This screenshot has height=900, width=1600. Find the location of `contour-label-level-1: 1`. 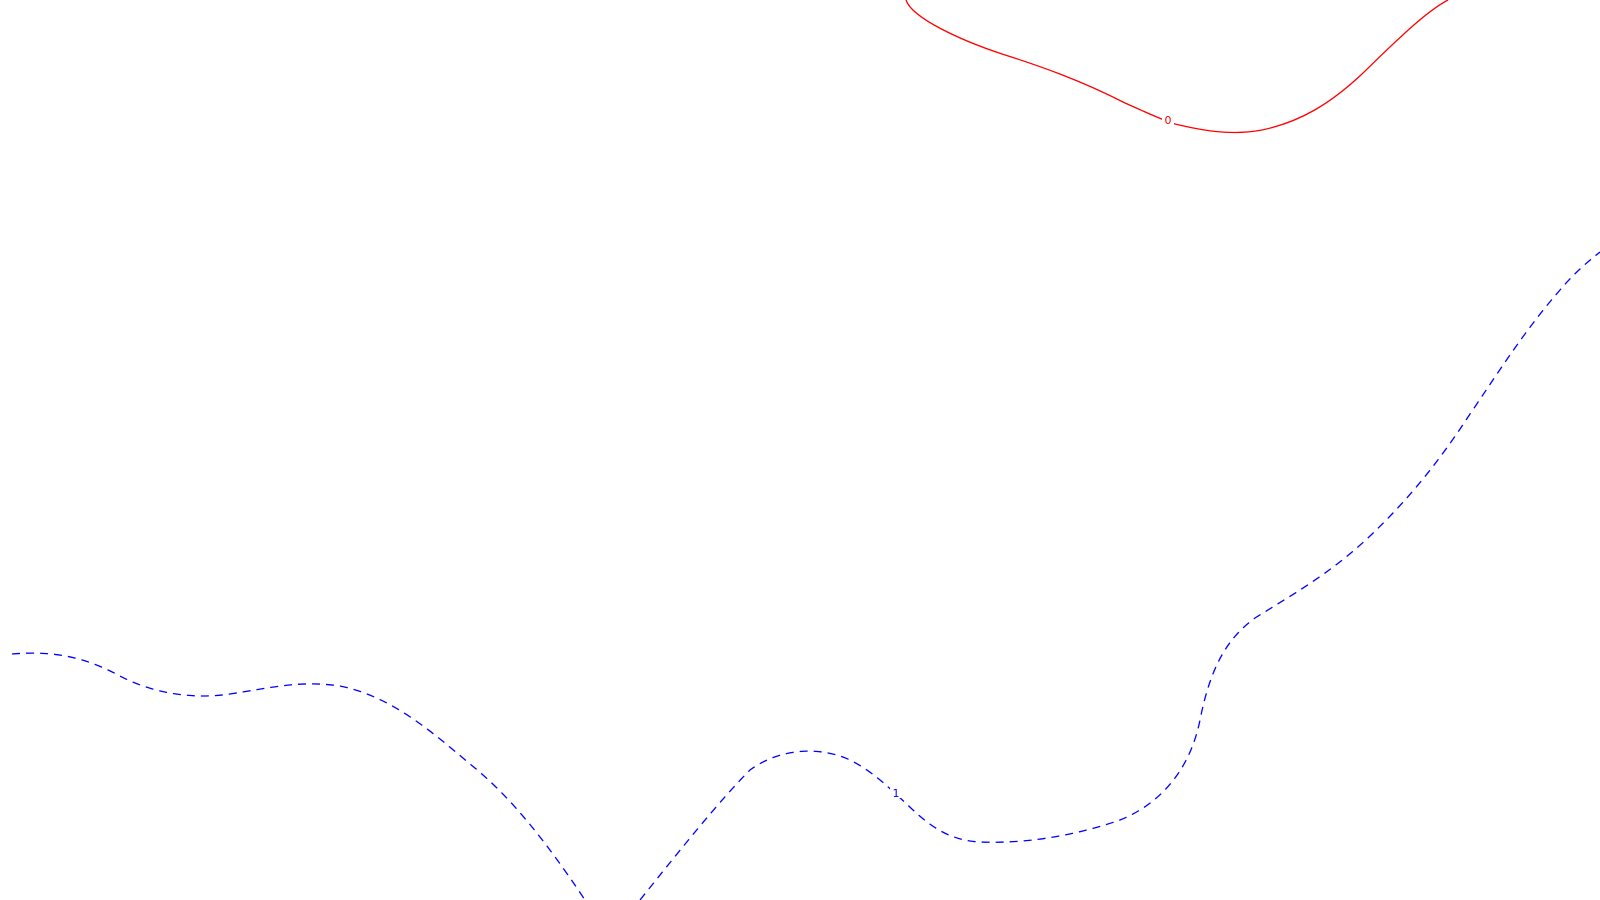

contour-label-level-1: 1 is located at coordinates (896, 793).